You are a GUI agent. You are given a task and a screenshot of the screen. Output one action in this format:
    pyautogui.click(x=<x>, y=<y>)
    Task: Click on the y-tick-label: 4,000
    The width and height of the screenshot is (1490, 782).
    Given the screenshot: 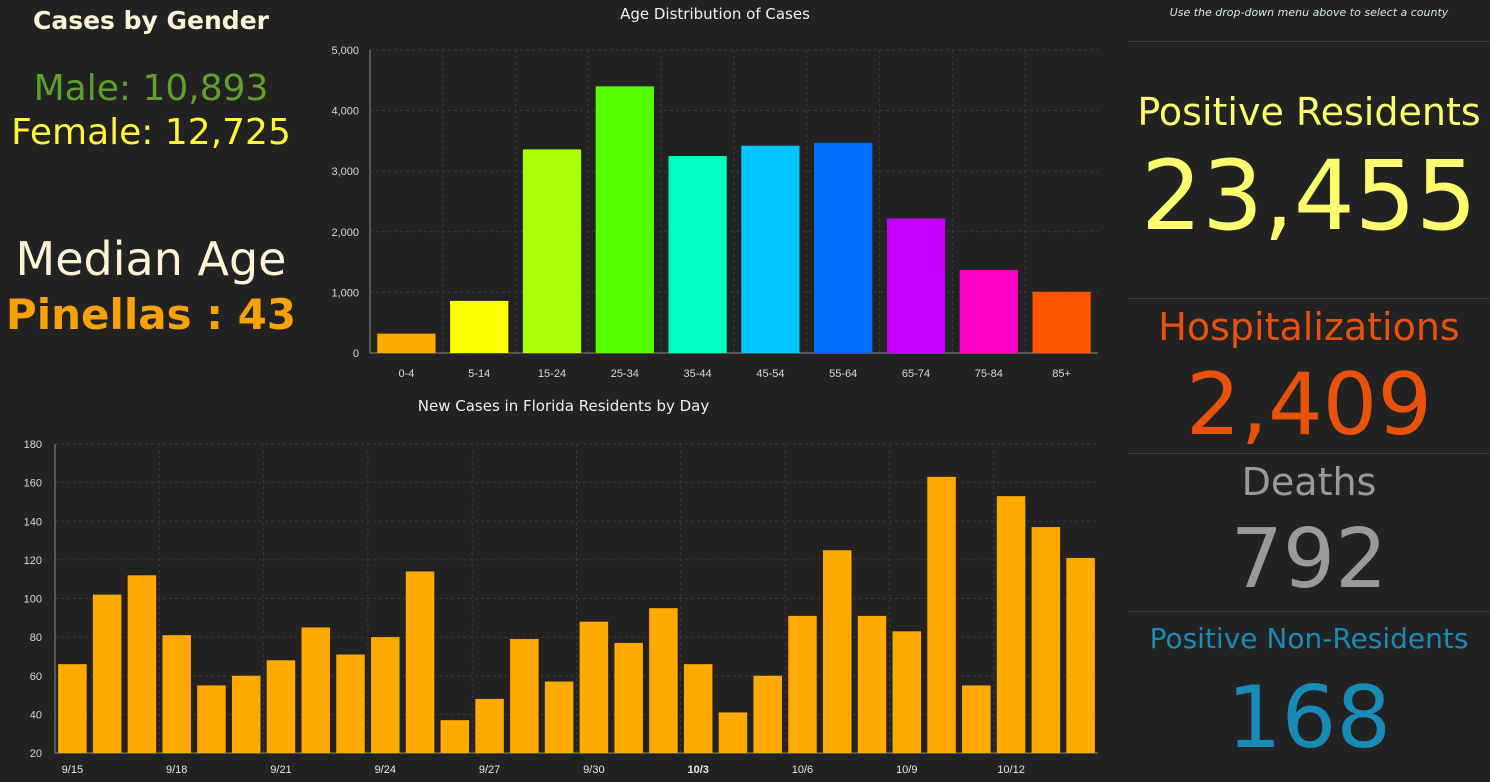 What is the action you would take?
    pyautogui.click(x=345, y=112)
    